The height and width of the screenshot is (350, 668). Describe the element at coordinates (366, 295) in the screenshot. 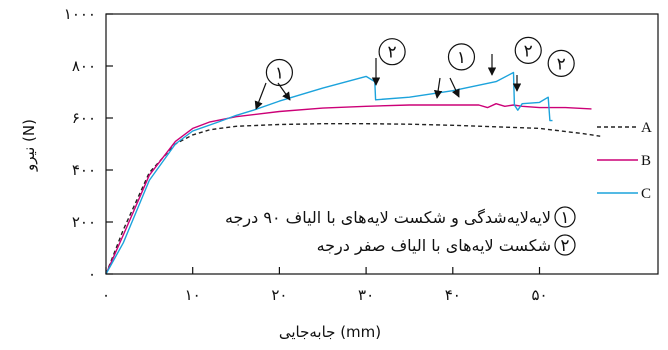

I see `x-tick-label: ۳۰` at that location.